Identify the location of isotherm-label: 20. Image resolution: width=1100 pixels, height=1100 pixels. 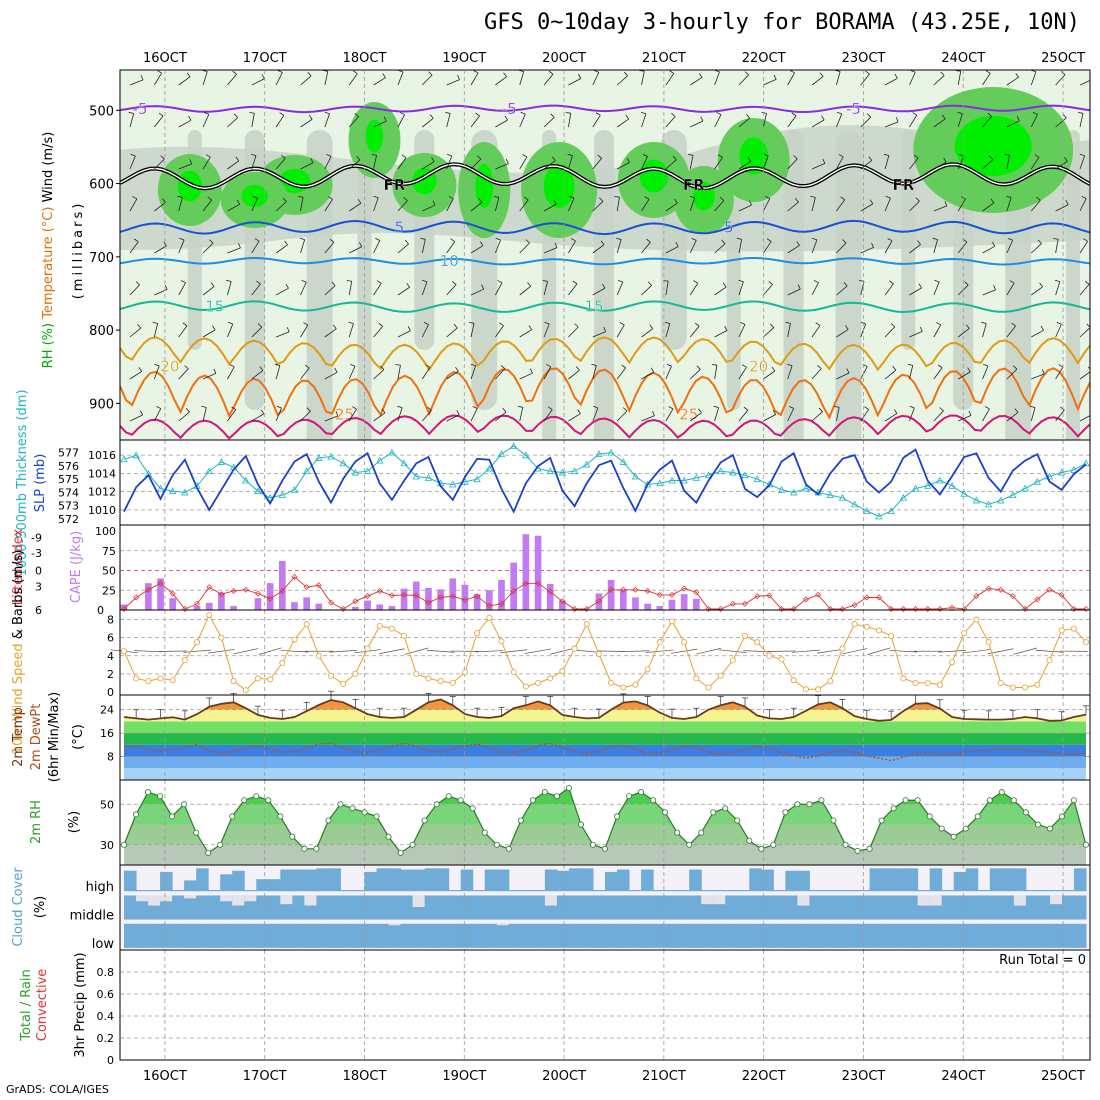
(758, 367).